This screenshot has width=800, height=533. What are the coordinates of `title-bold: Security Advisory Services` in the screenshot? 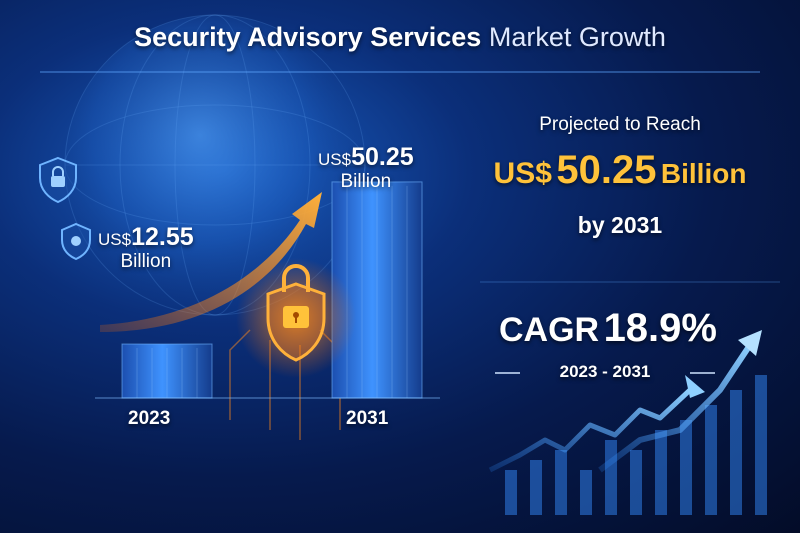 It's located at (308, 37).